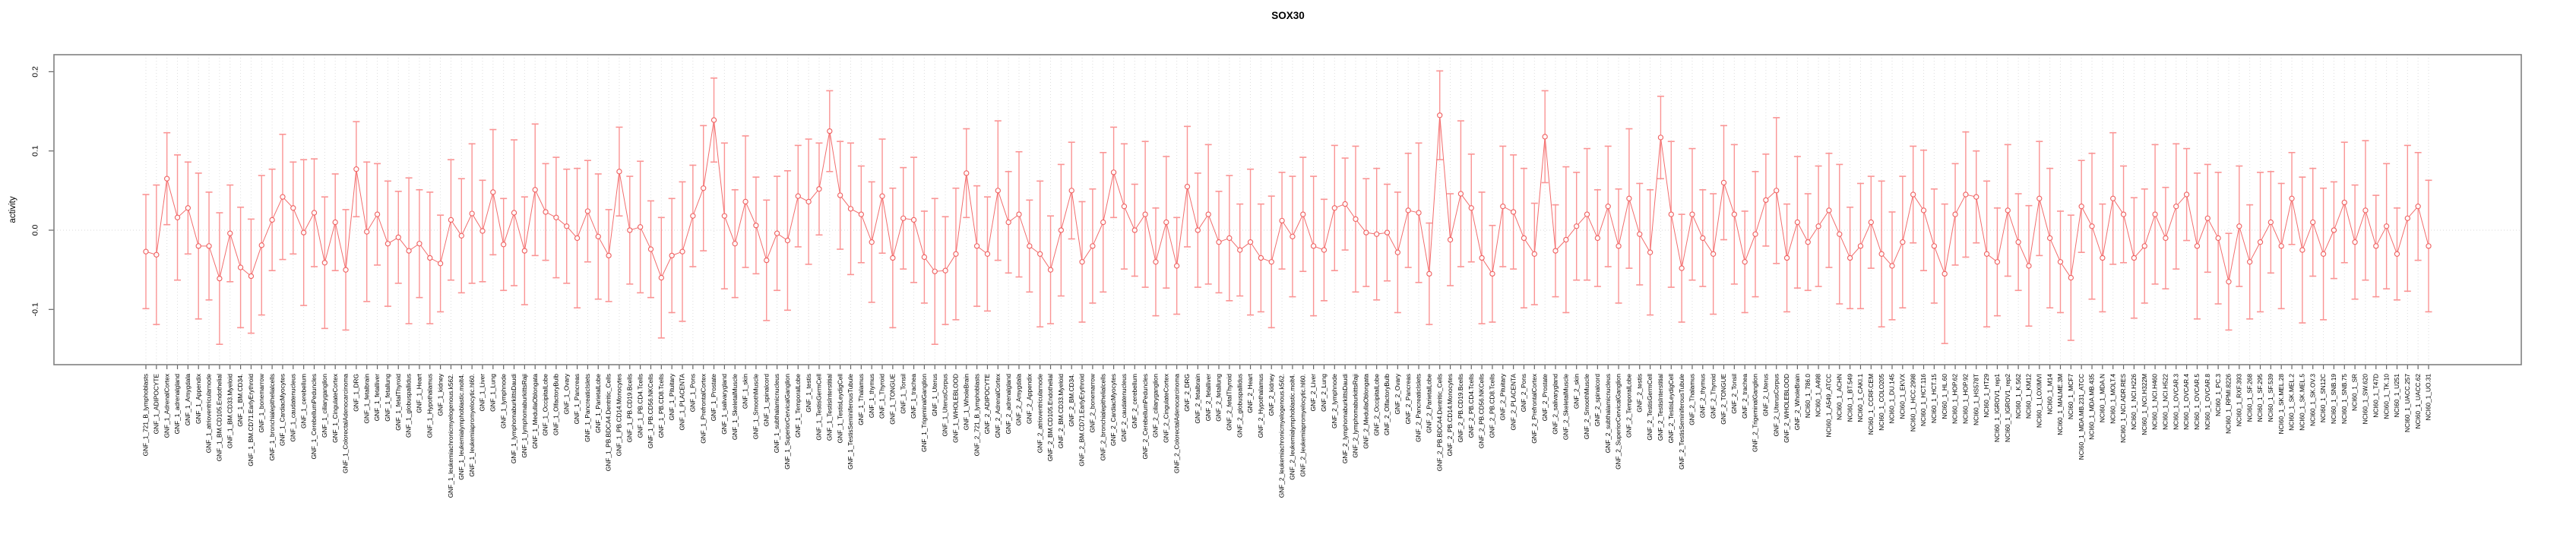 This screenshot has height=547, width=2576. What do you see at coordinates (2197, 402) in the screenshot?
I see `x-tick-label: NCI60_1_OVCAR.5` at bounding box center [2197, 402].